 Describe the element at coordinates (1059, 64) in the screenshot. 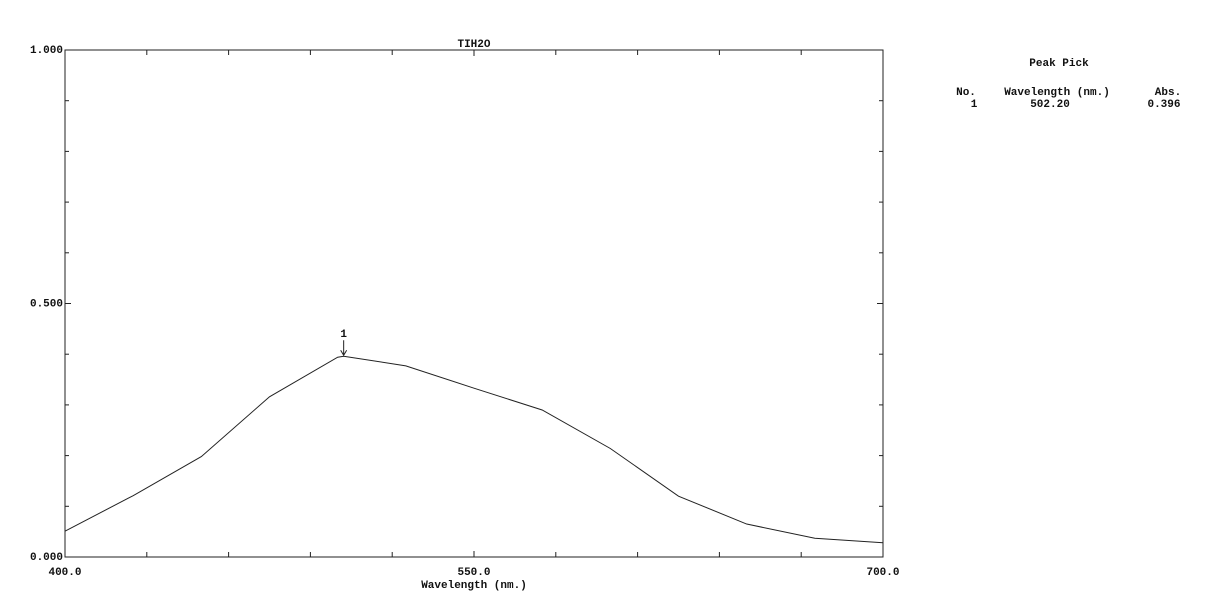

I see `table-title: Peak Pick` at that location.